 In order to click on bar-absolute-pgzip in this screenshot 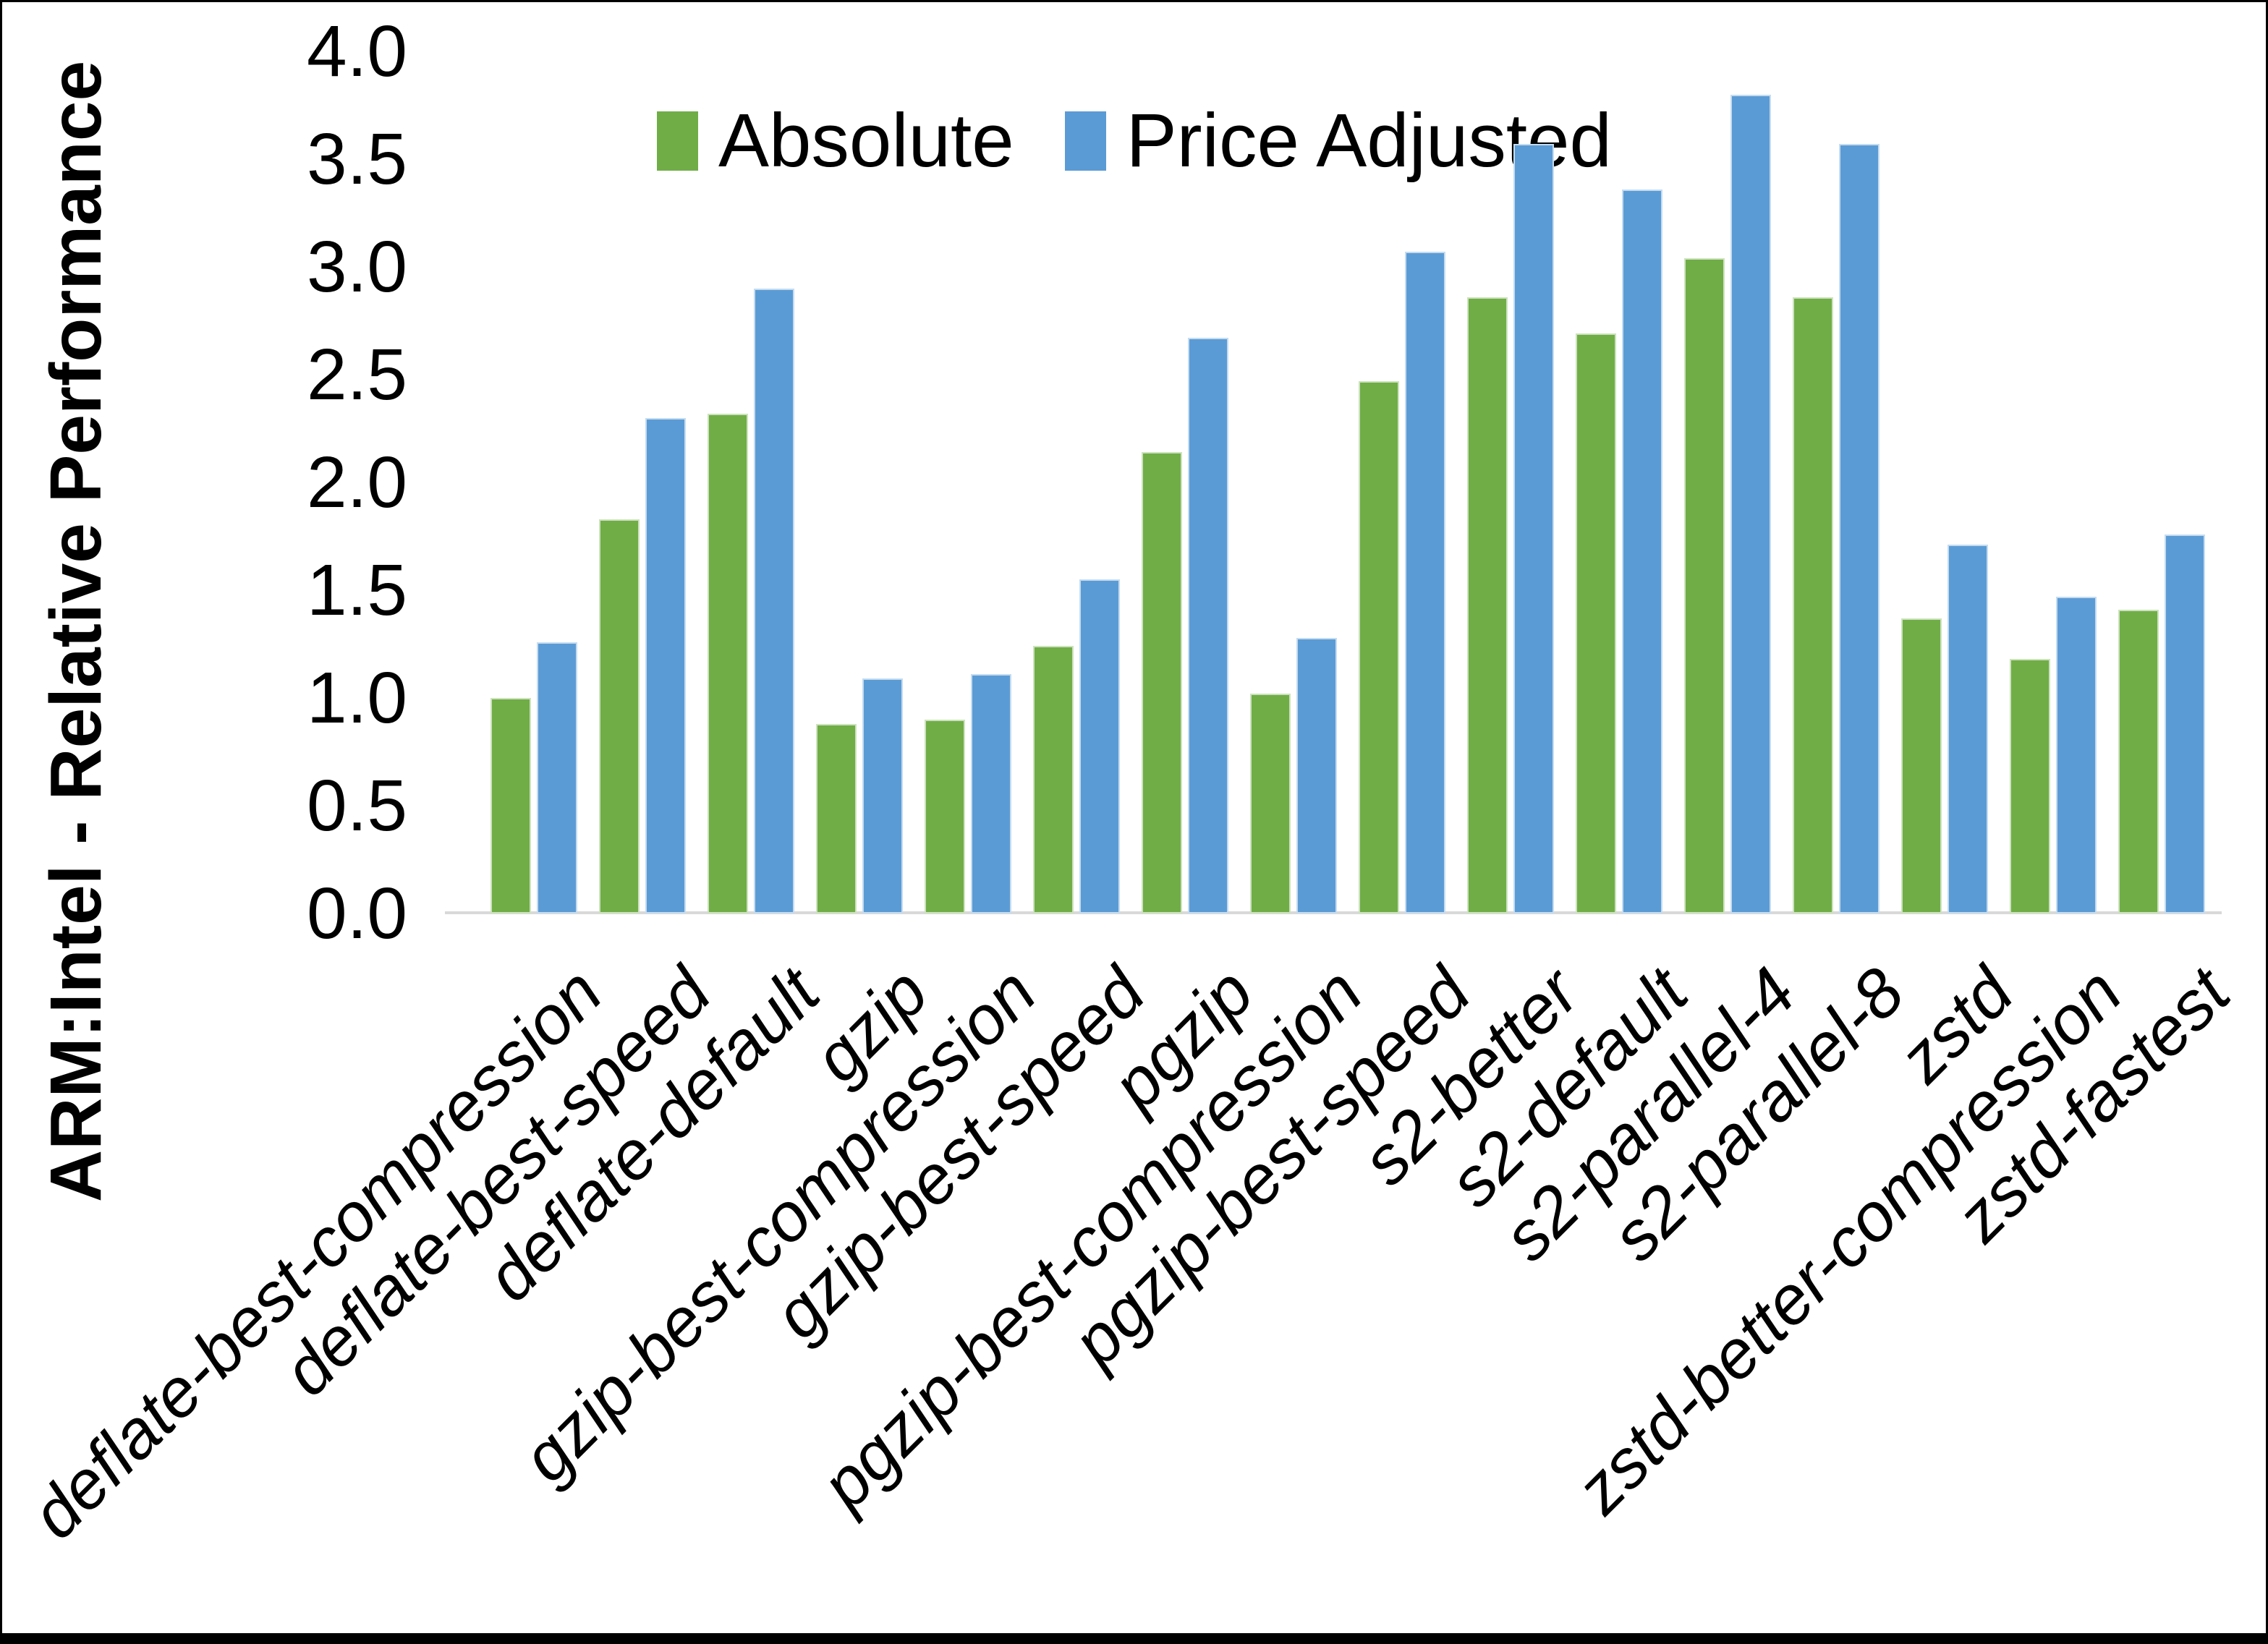, I will do `click(1162, 682)`.